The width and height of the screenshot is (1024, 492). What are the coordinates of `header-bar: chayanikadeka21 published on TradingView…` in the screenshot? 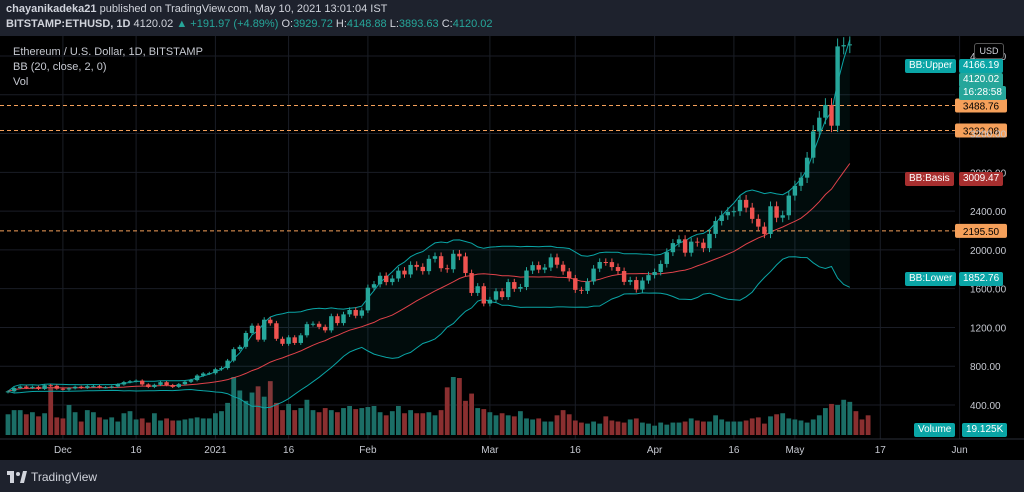 It's located at (512, 18).